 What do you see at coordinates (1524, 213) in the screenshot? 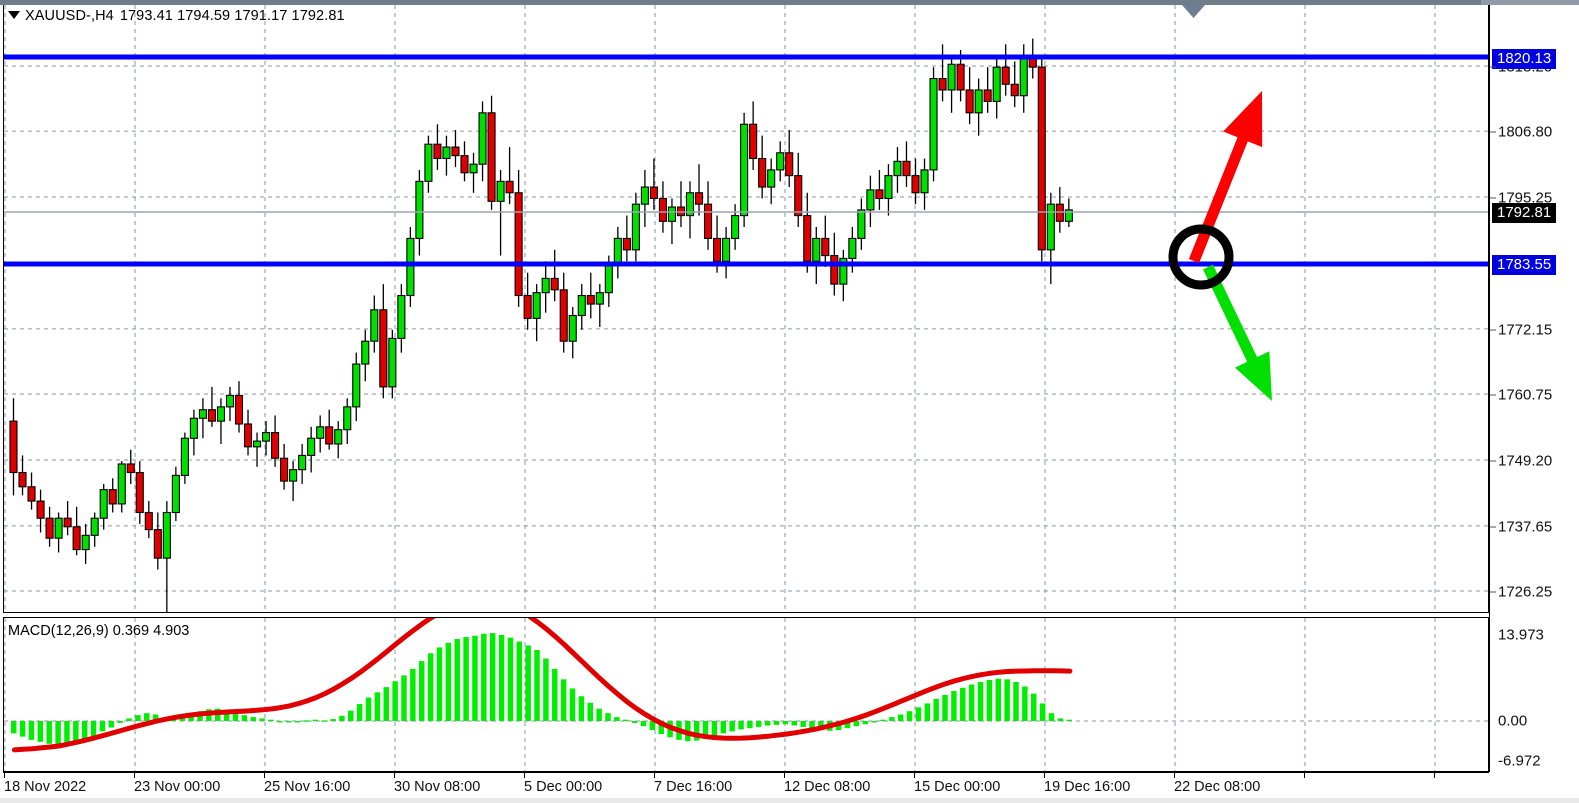
I see `price-axis-badge: 1792.81` at bounding box center [1524, 213].